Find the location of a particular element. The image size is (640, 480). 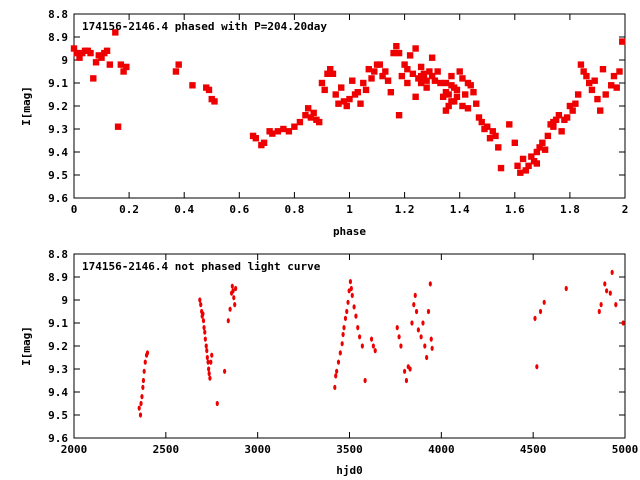

y-tick-label: 9.6 is located at coordinates (58, 198).